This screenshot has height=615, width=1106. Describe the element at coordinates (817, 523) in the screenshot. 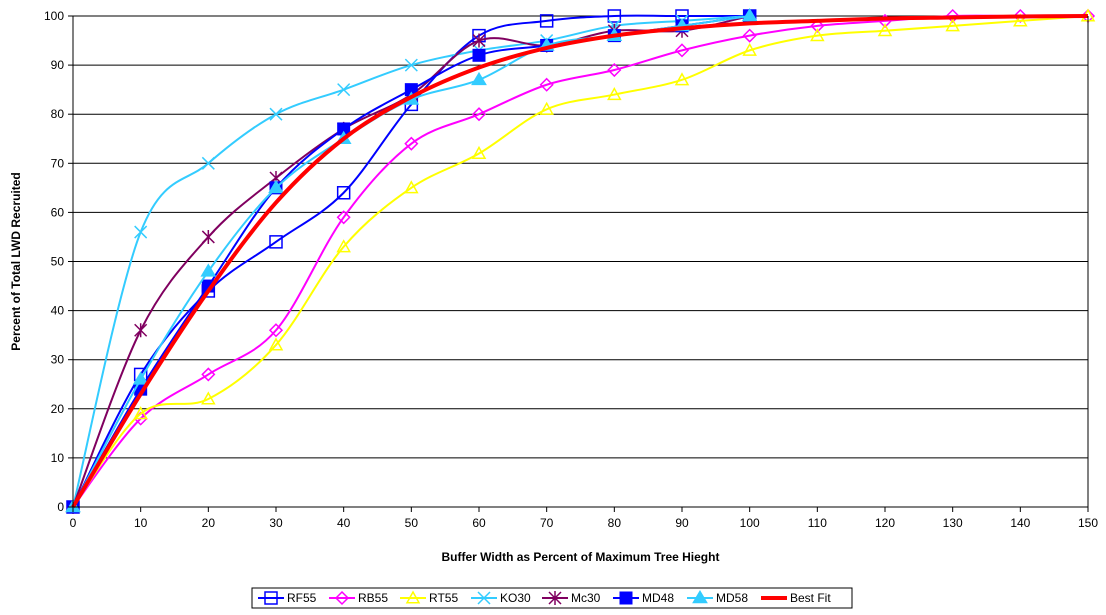

I see `x-tick-label: 110` at that location.